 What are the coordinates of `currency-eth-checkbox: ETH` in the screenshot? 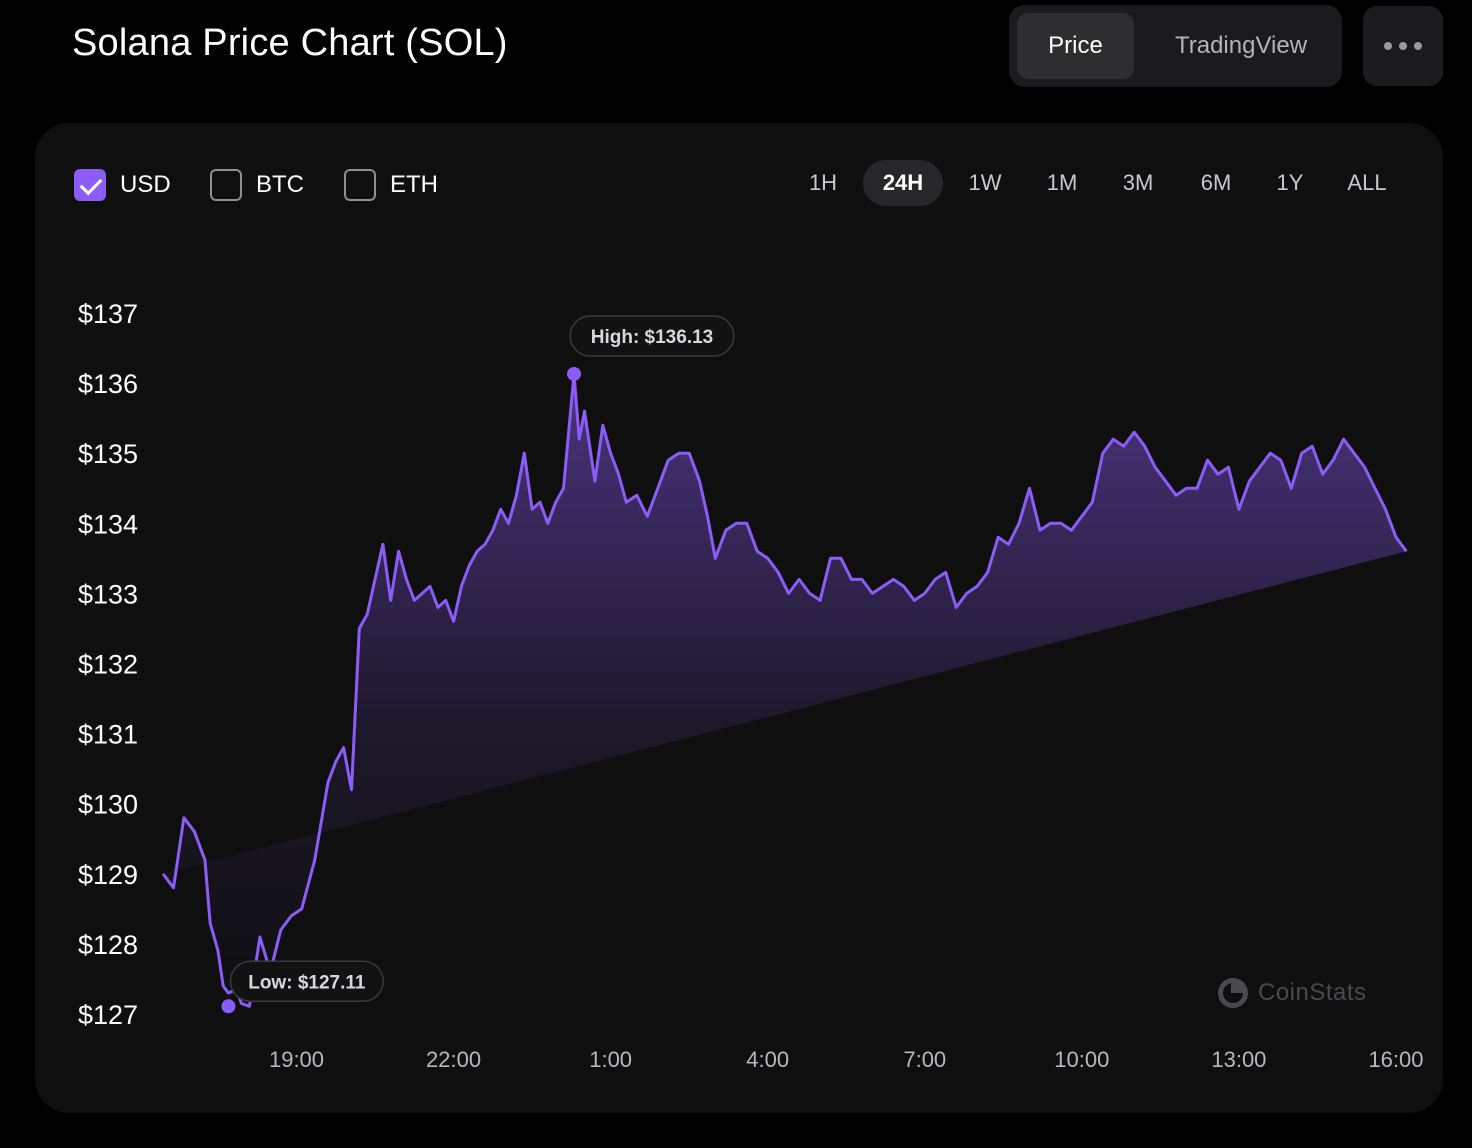 It's located at (391, 185).